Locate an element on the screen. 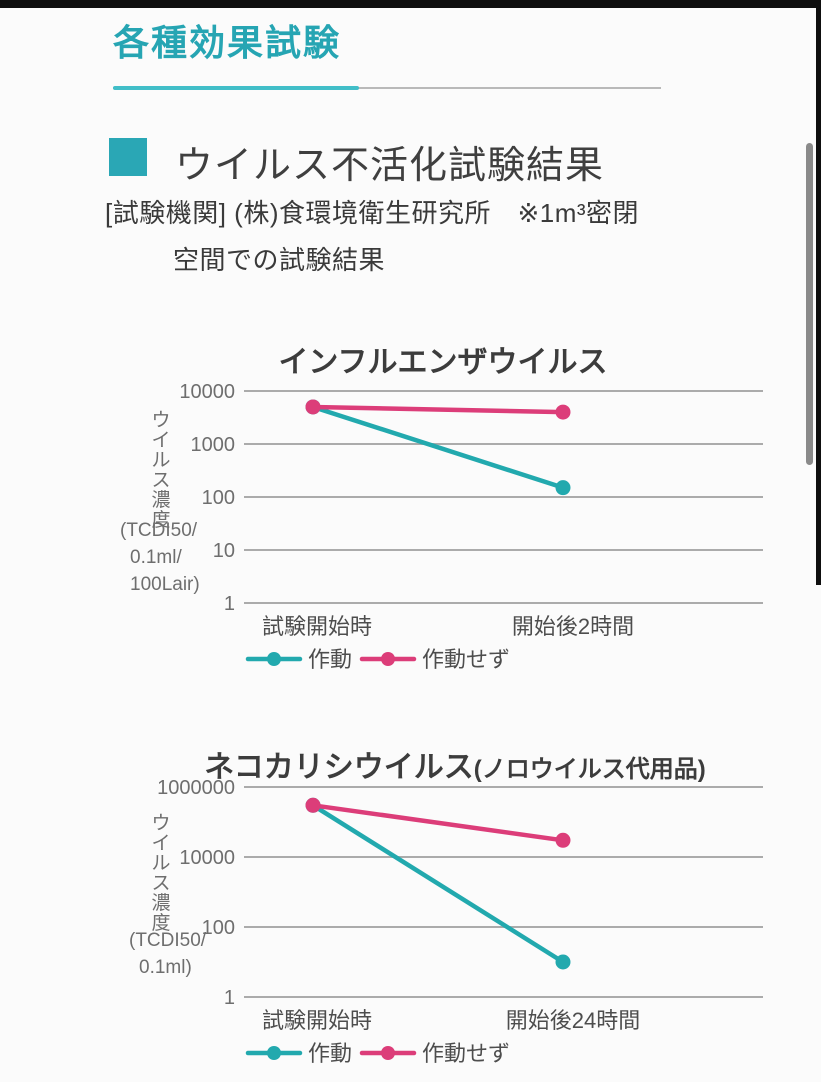 This screenshot has height=1082, width=821. x-tick-label: 開始後24時間 is located at coordinates (573, 1020).